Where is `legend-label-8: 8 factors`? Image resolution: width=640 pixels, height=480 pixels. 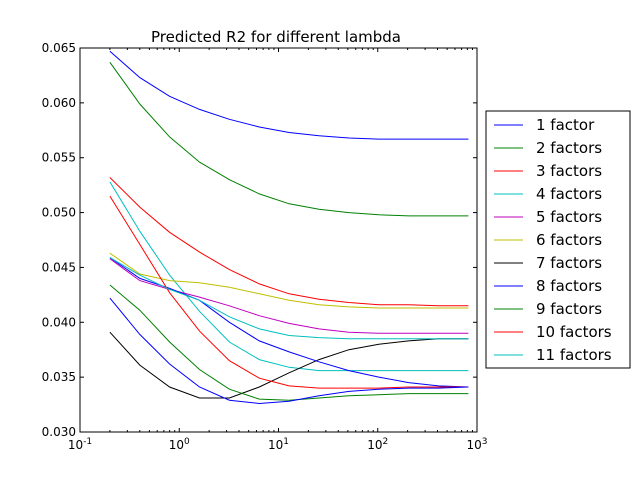 legend-label-8: 8 factors is located at coordinates (569, 286).